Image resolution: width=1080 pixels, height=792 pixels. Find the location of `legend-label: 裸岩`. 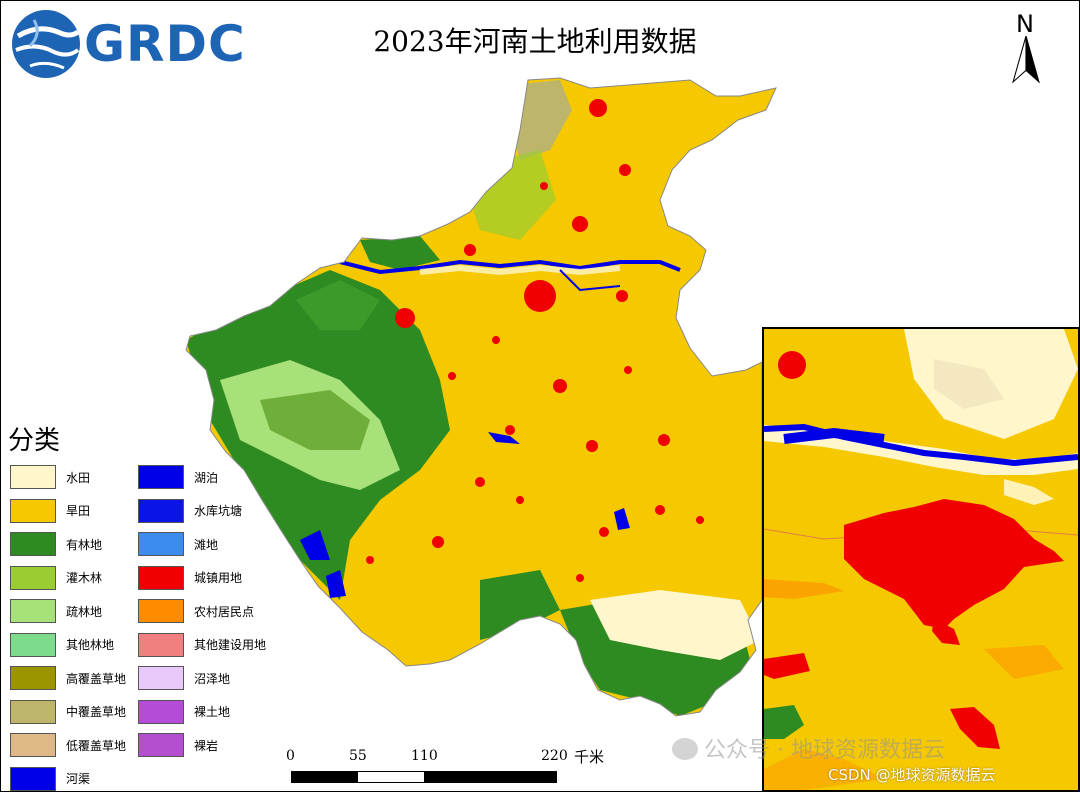

legend-label: 裸岩 is located at coordinates (206, 745).